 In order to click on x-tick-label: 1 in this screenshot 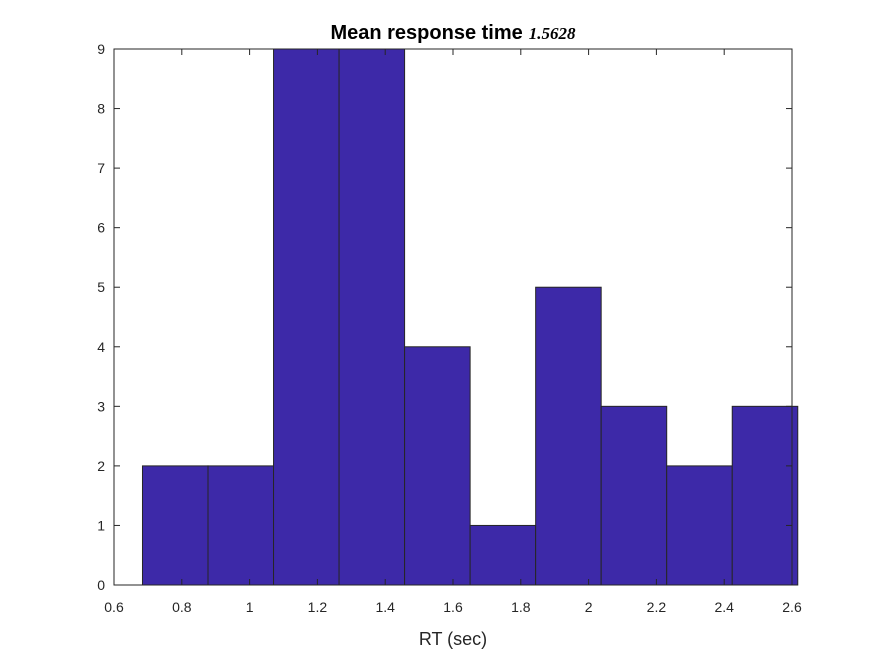, I will do `click(250, 607)`.